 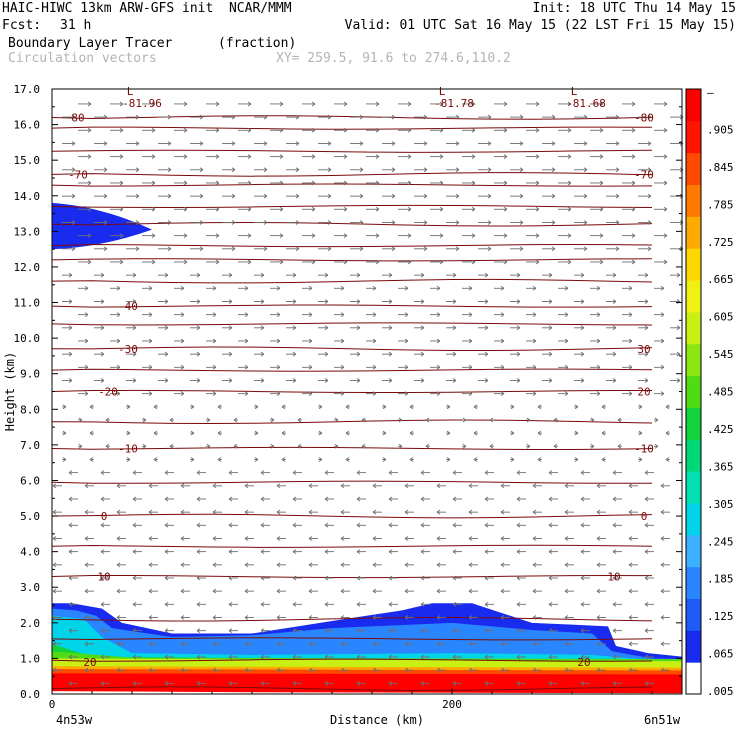 What do you see at coordinates (142, 103) in the screenshot?
I see `low-value: -81.96` at bounding box center [142, 103].